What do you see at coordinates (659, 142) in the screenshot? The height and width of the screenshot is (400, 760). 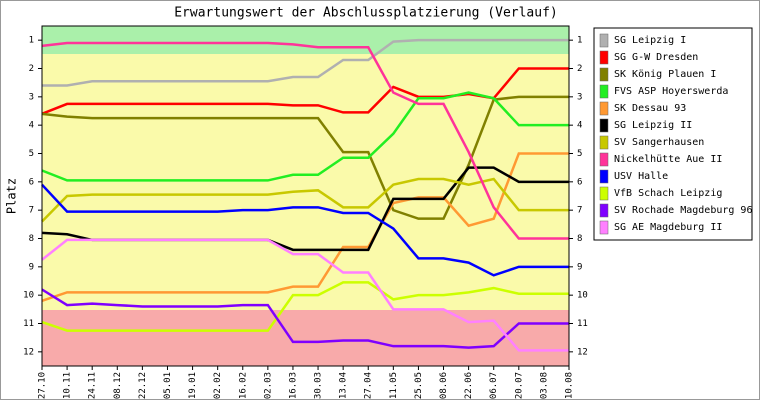 I see `legend-label: SV Sangerhausen` at bounding box center [659, 142].